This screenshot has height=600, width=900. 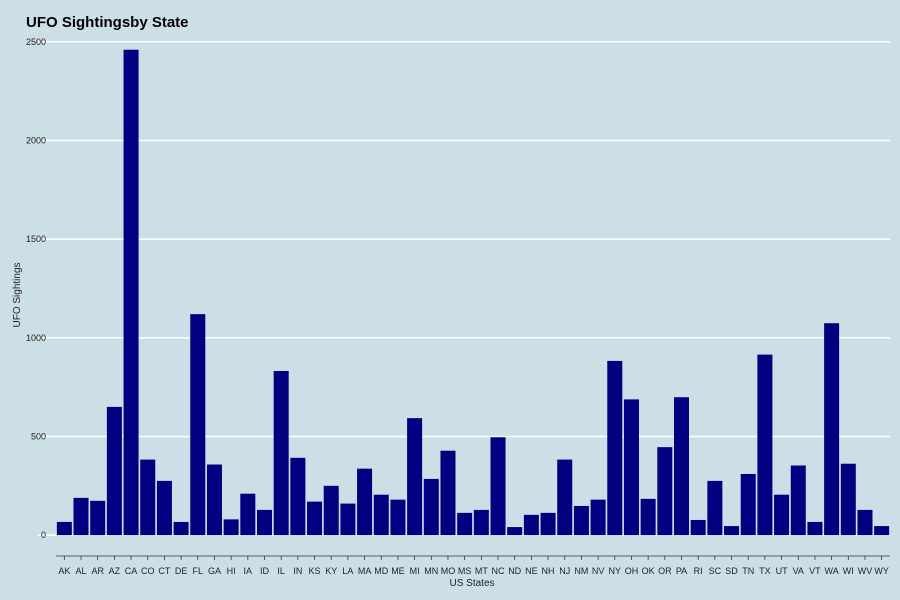 What do you see at coordinates (264, 522) in the screenshot?
I see `bar-id` at bounding box center [264, 522].